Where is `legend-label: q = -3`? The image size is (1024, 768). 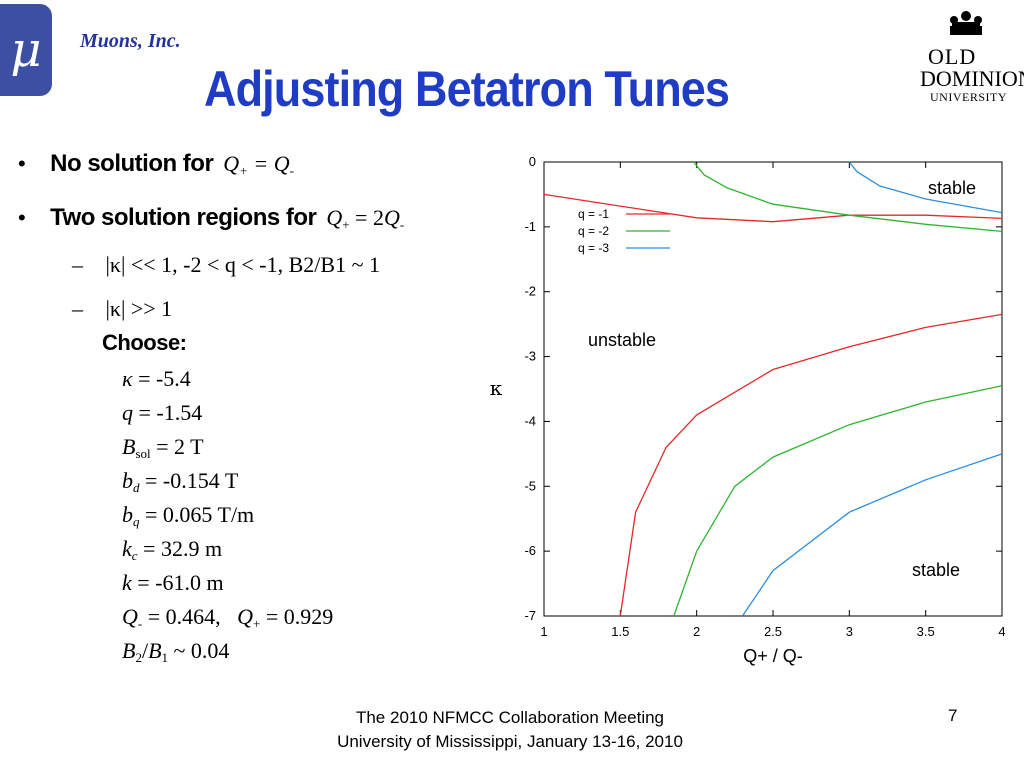 legend-label: q = -3 is located at coordinates (593, 248).